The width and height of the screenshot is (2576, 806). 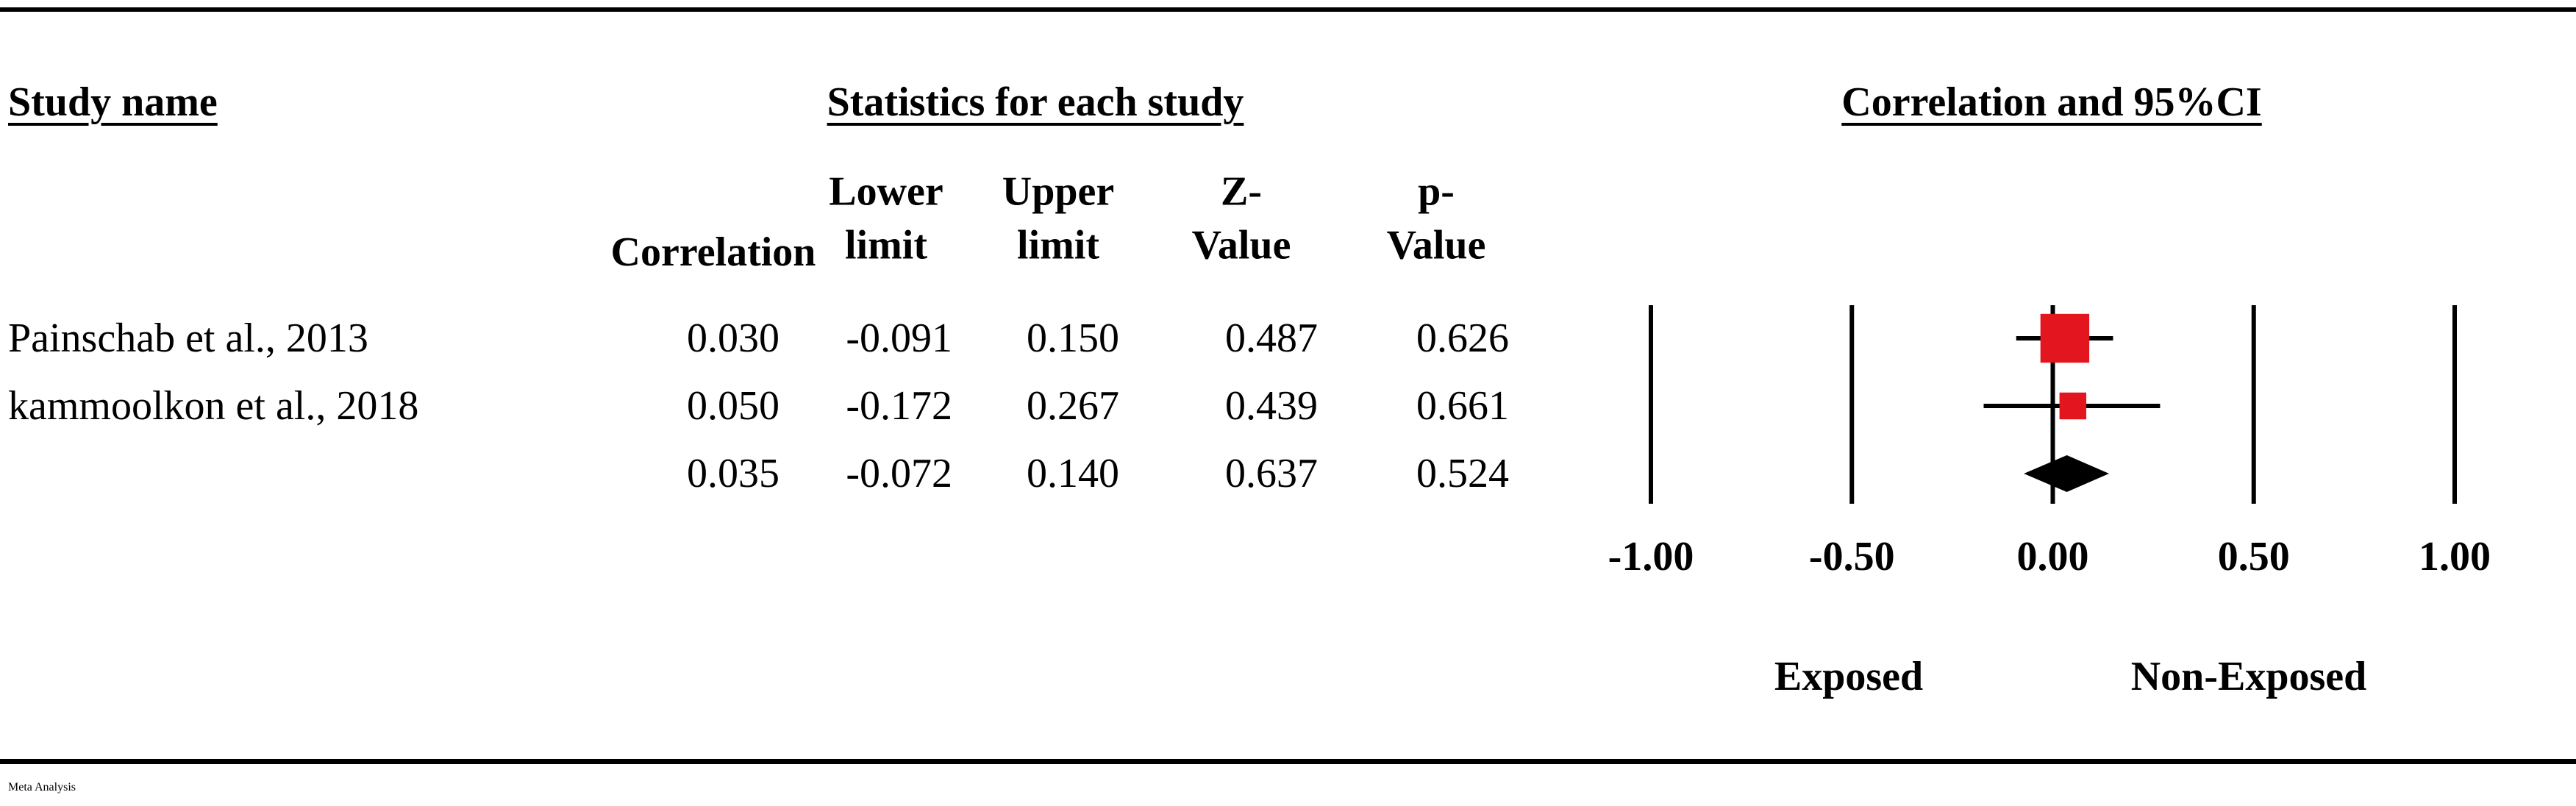 I want to click on footer: Meta Analysis, so click(x=42, y=787).